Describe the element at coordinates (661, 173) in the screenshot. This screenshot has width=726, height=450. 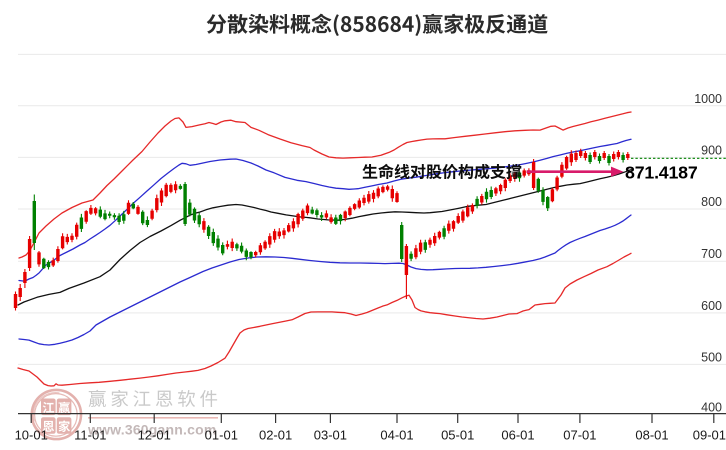
I see `svg-text: 871.4187` at that location.